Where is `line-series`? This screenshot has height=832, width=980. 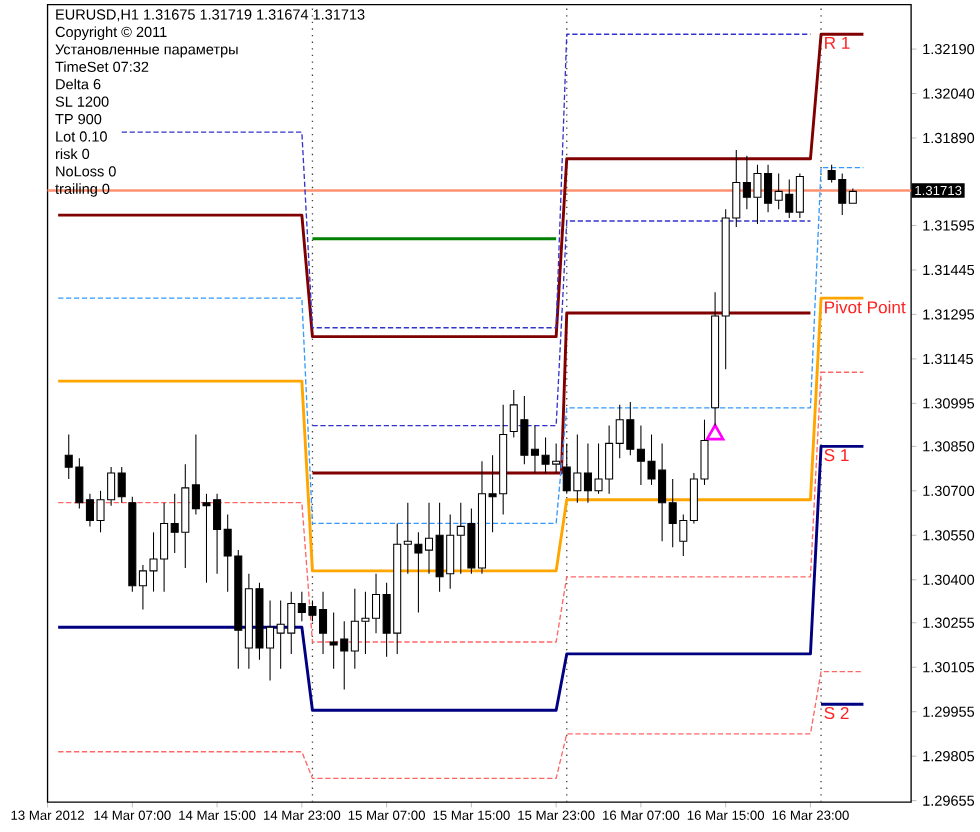 line-series is located at coordinates (461, 725).